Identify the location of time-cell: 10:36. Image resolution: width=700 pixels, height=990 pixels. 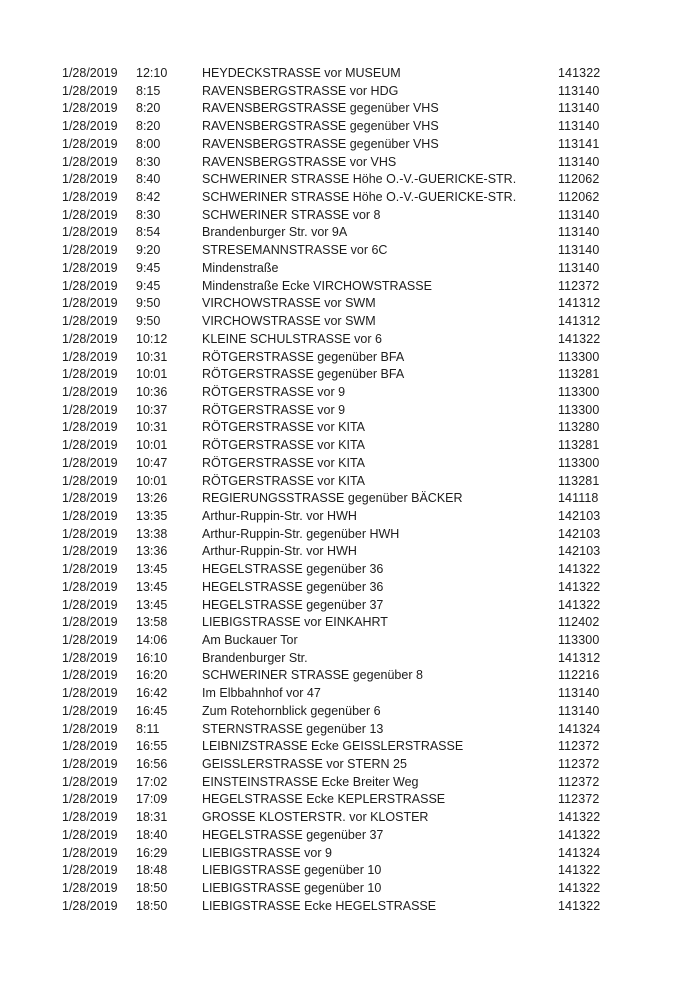
(152, 391).